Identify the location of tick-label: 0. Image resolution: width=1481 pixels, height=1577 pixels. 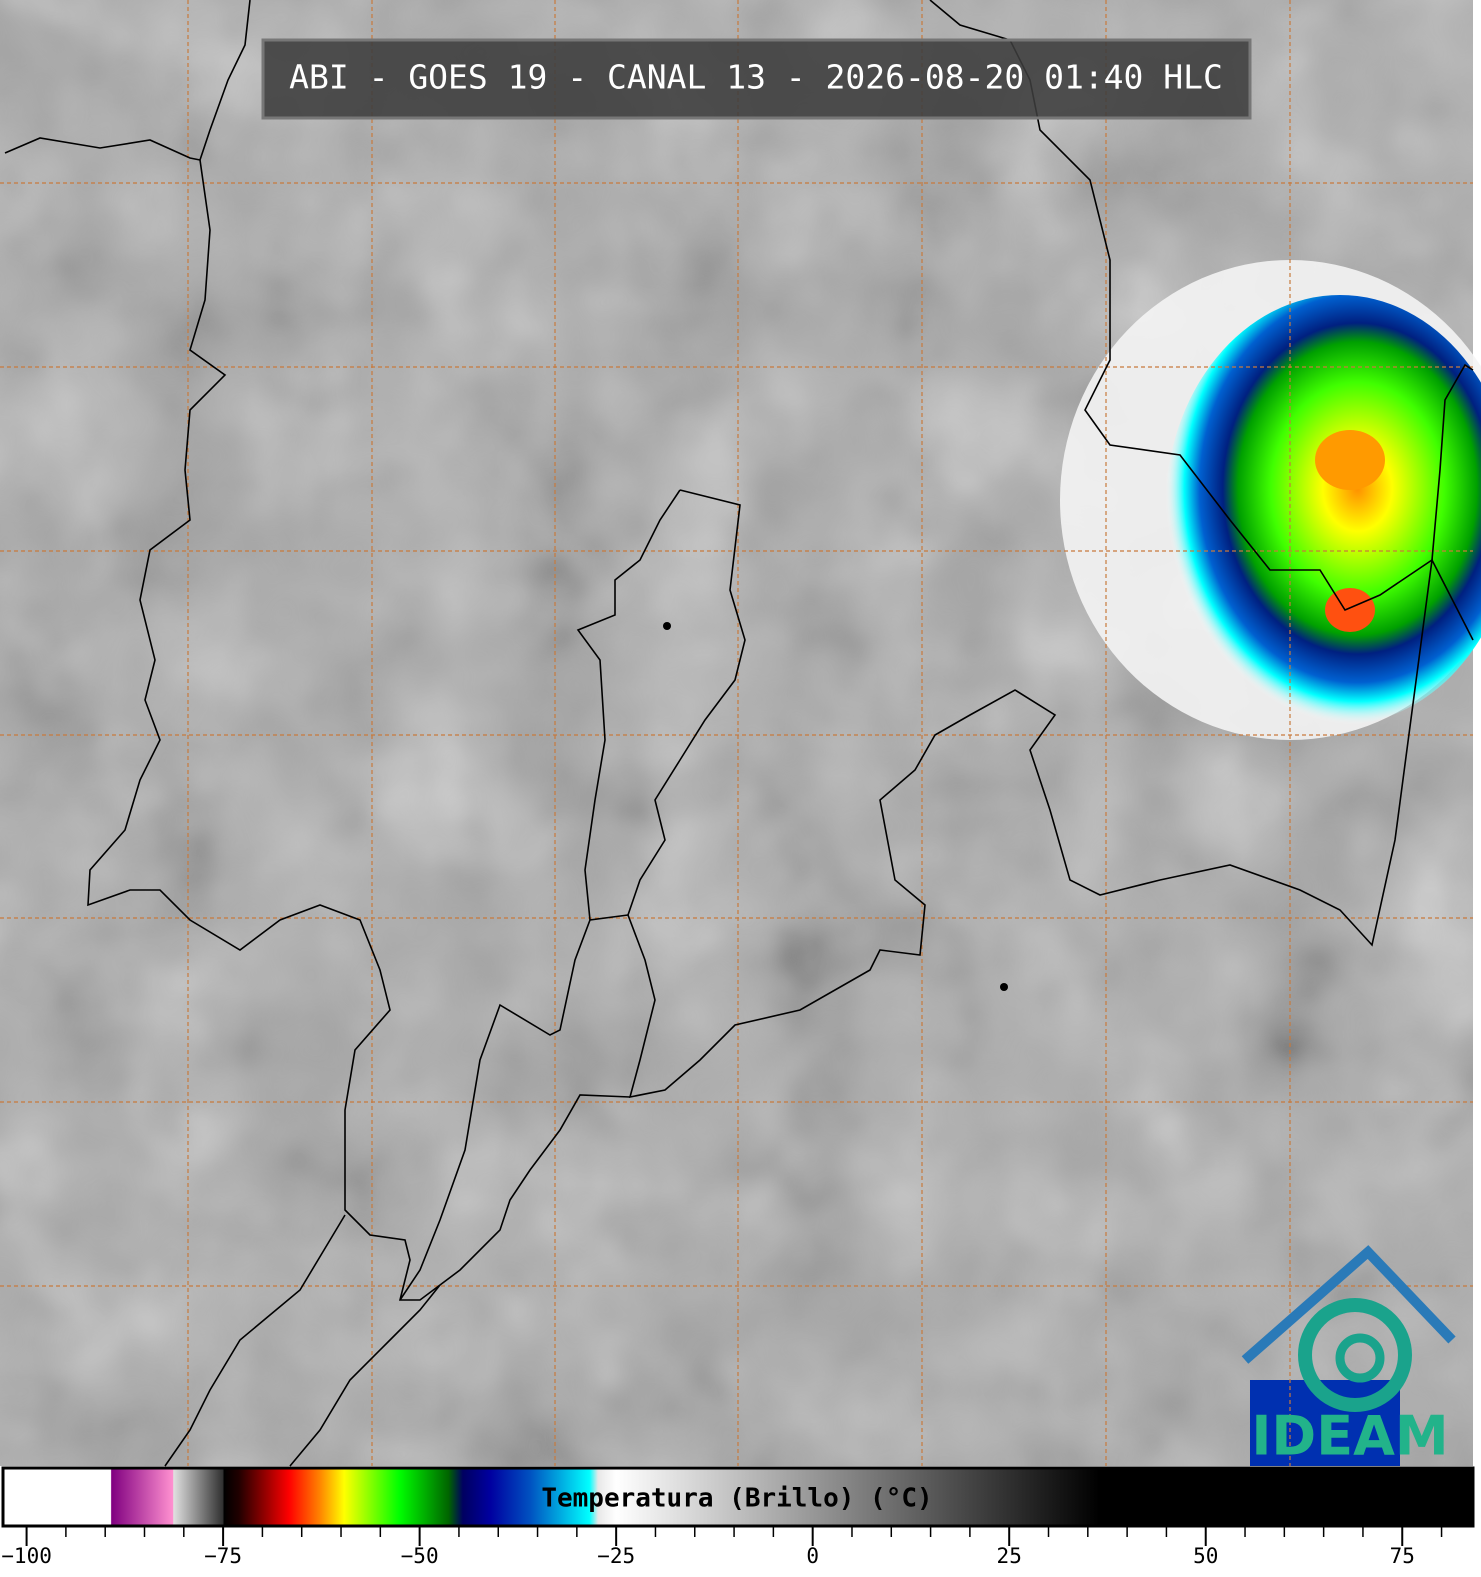
(812, 1556).